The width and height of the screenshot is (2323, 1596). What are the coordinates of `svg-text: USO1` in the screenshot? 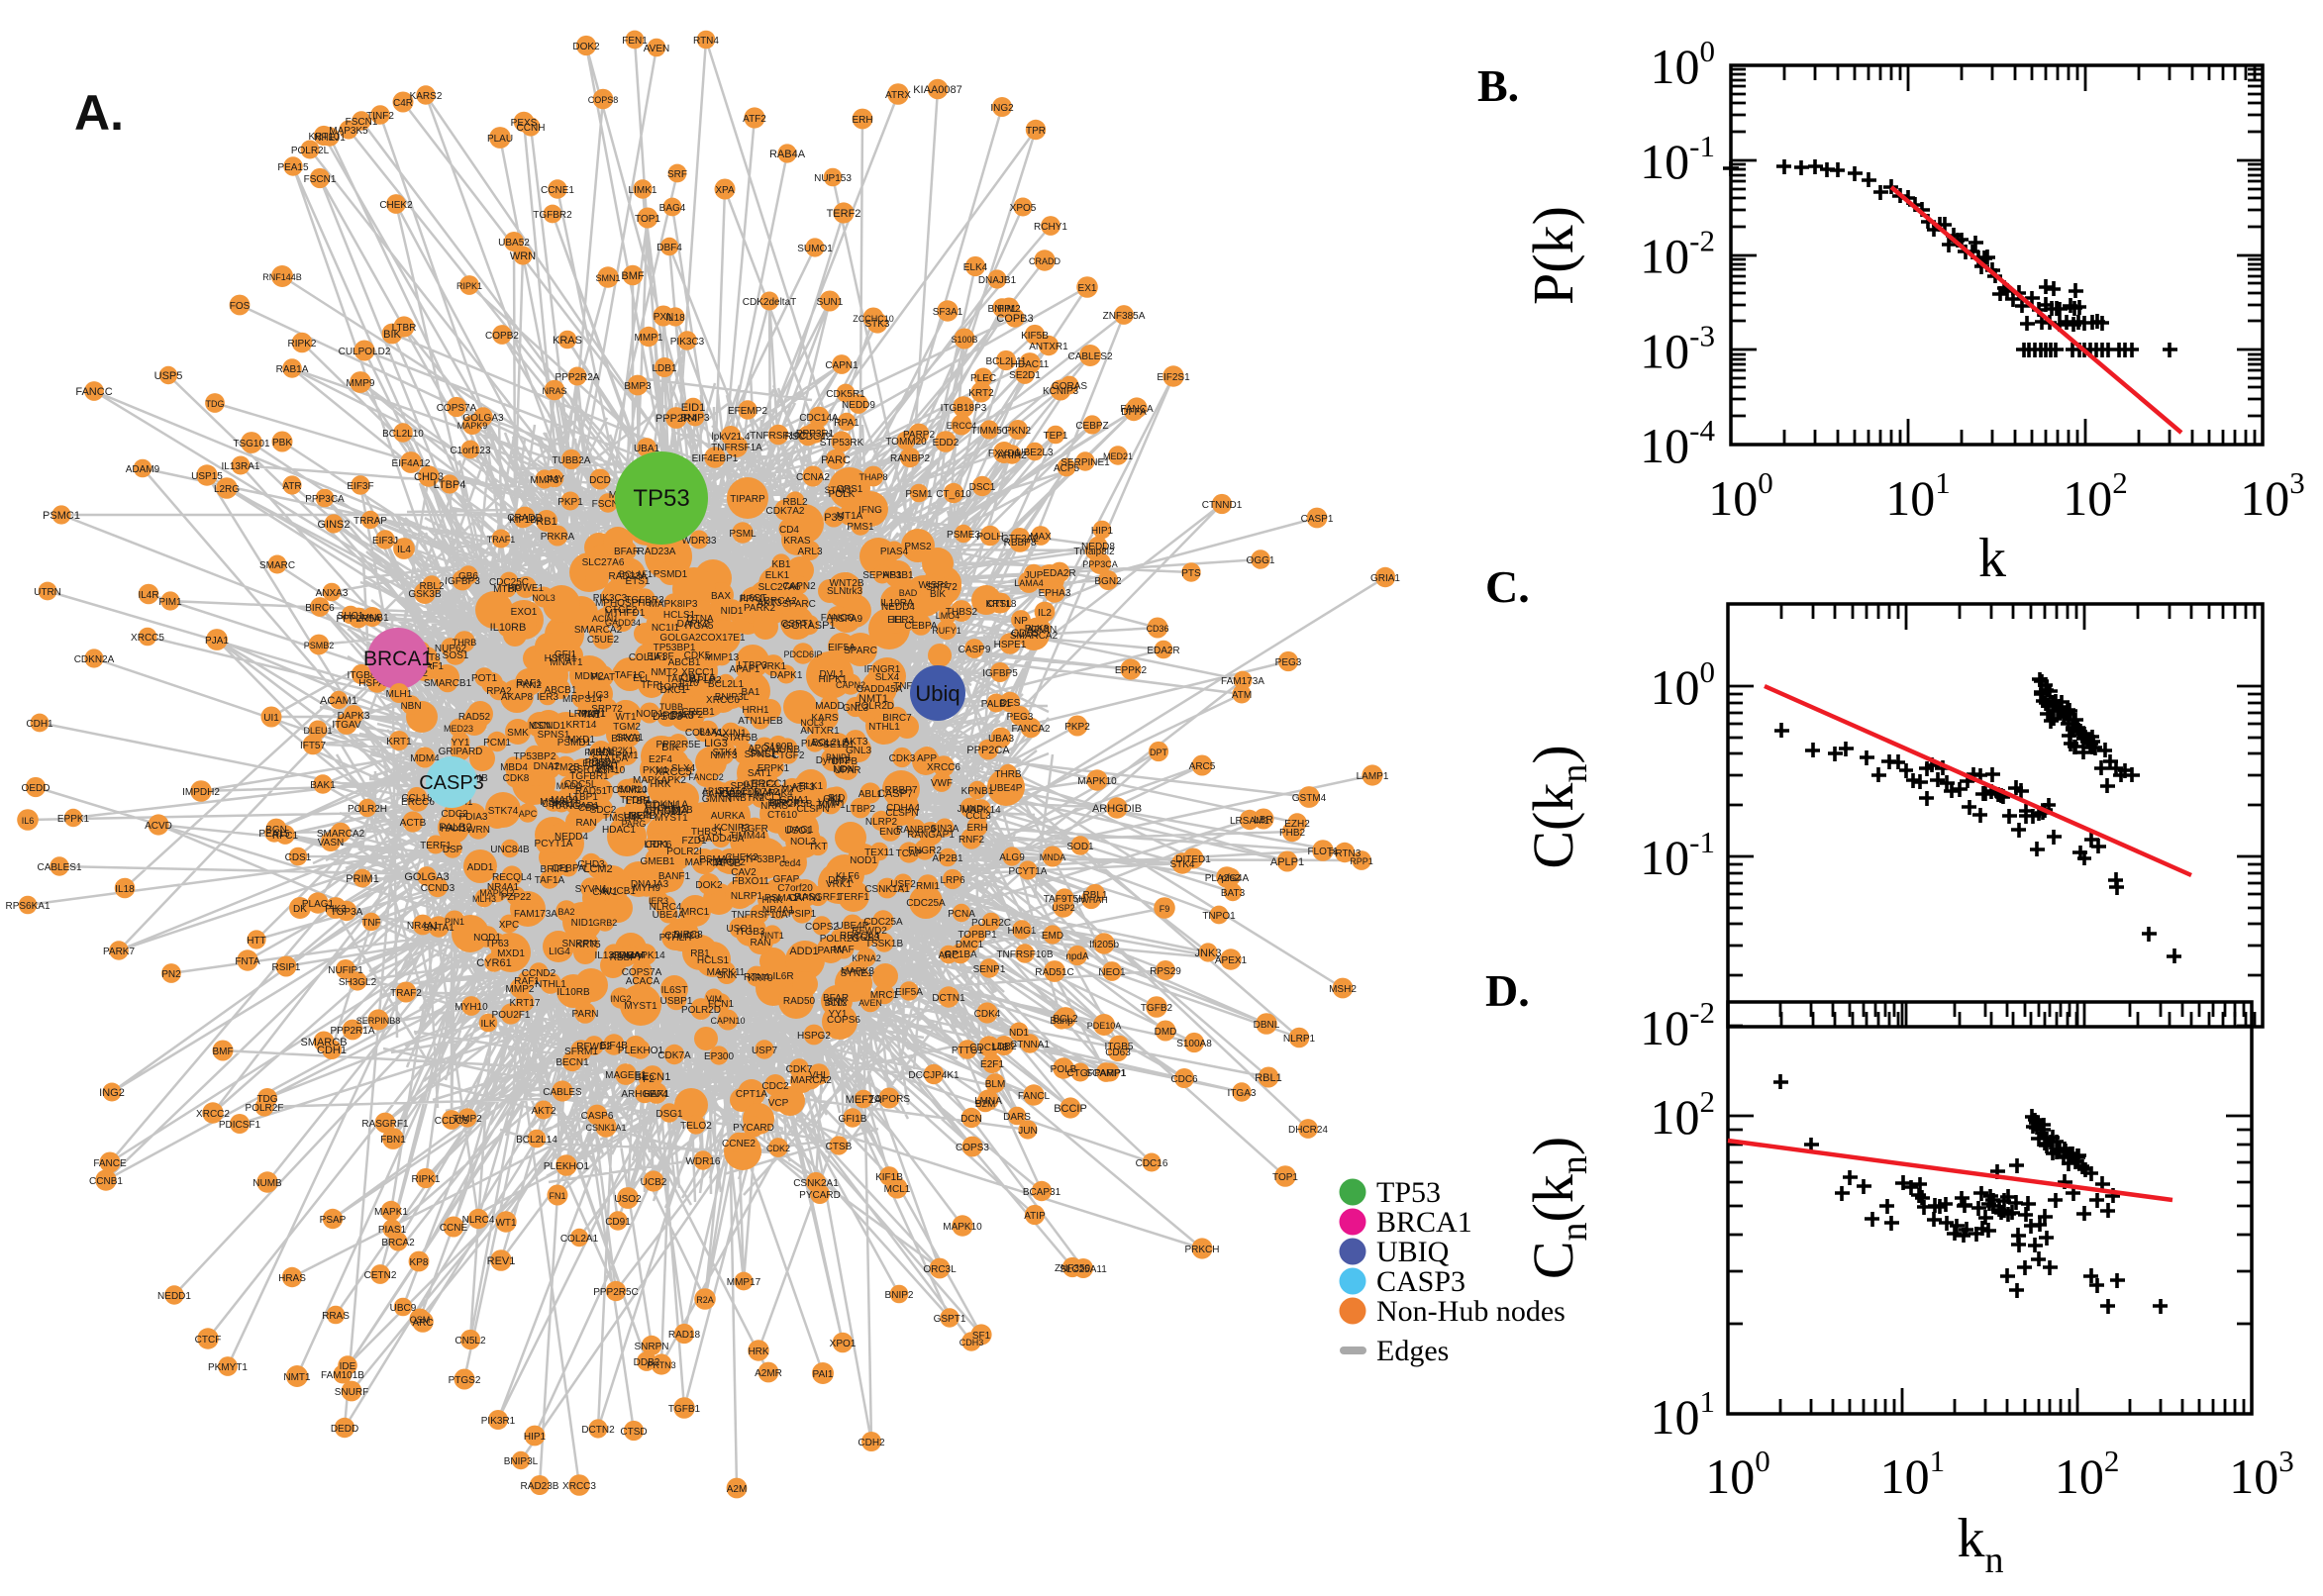 It's located at (740, 929).